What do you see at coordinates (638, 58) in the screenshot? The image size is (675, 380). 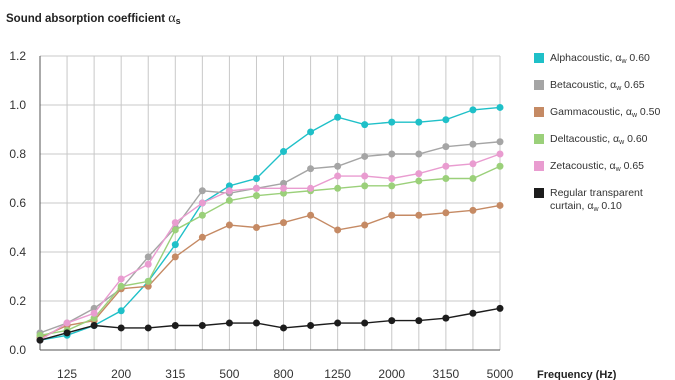 I see `legend-value: 0.60` at bounding box center [638, 58].